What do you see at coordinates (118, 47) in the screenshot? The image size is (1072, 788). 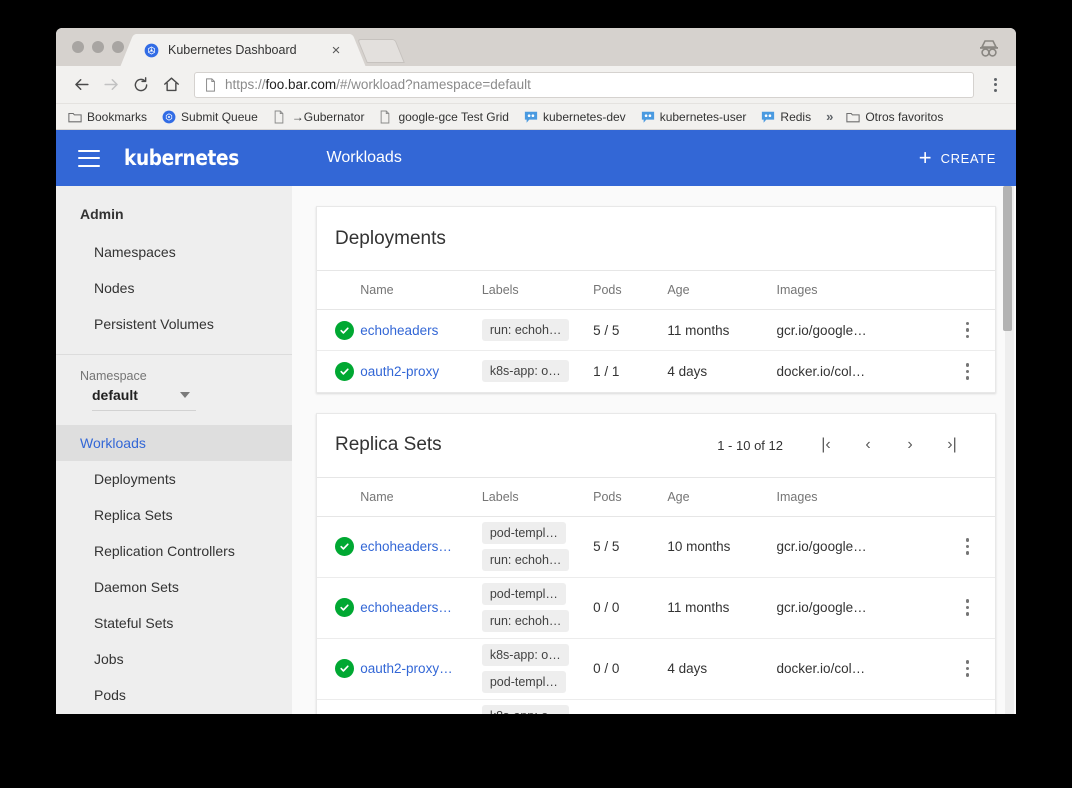 I see `maximize-window-button` at bounding box center [118, 47].